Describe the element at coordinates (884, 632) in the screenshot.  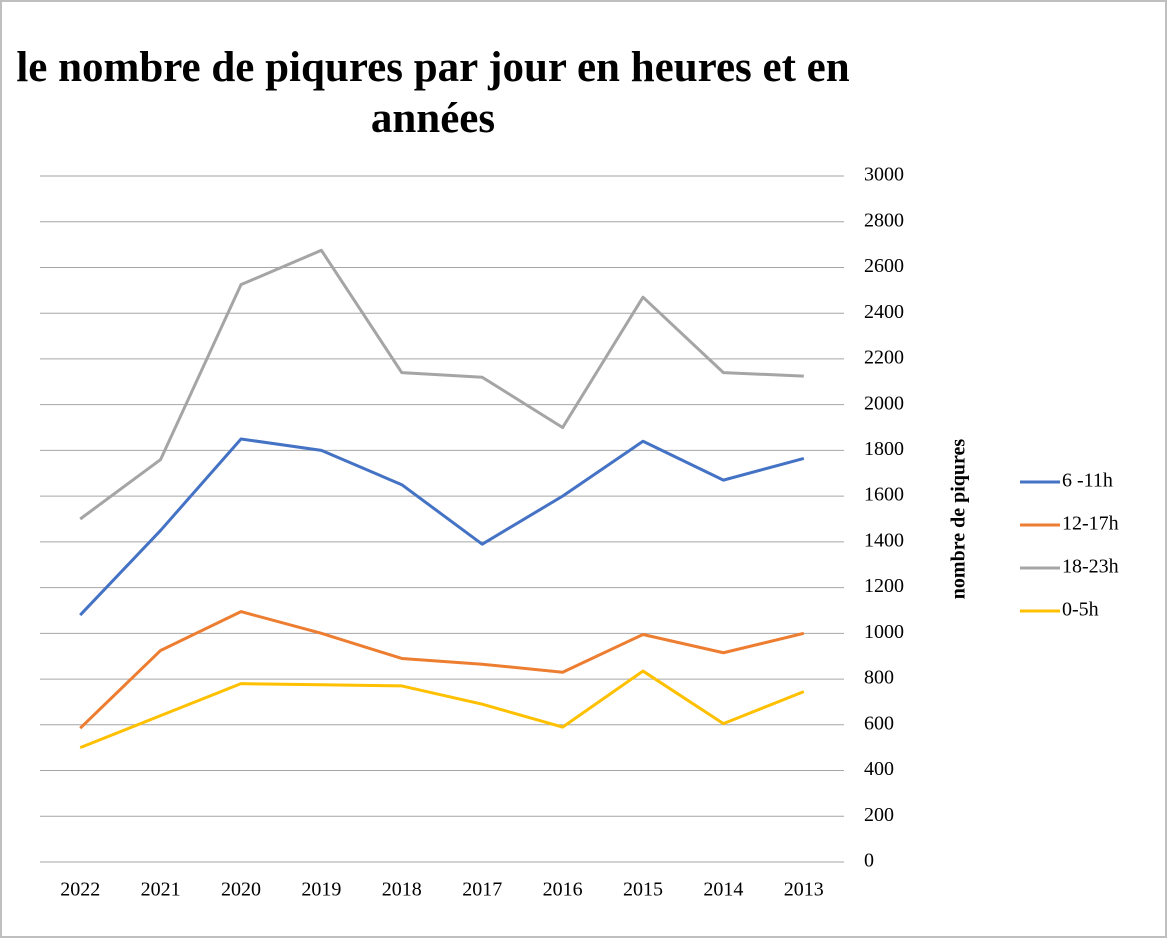
I see `y-tick-label: 1000` at that location.